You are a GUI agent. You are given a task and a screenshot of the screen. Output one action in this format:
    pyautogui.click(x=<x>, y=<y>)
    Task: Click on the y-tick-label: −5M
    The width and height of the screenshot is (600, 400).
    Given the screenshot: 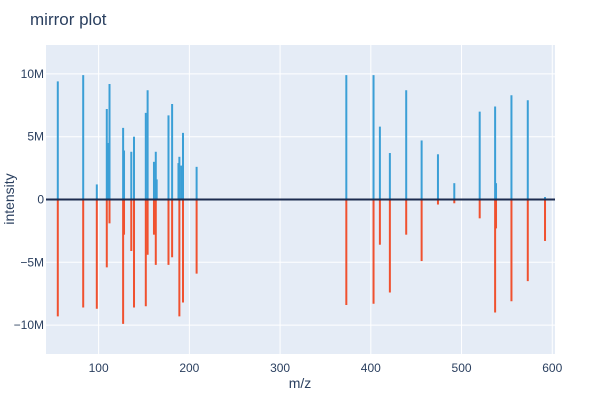 What is the action you would take?
    pyautogui.click(x=32, y=262)
    